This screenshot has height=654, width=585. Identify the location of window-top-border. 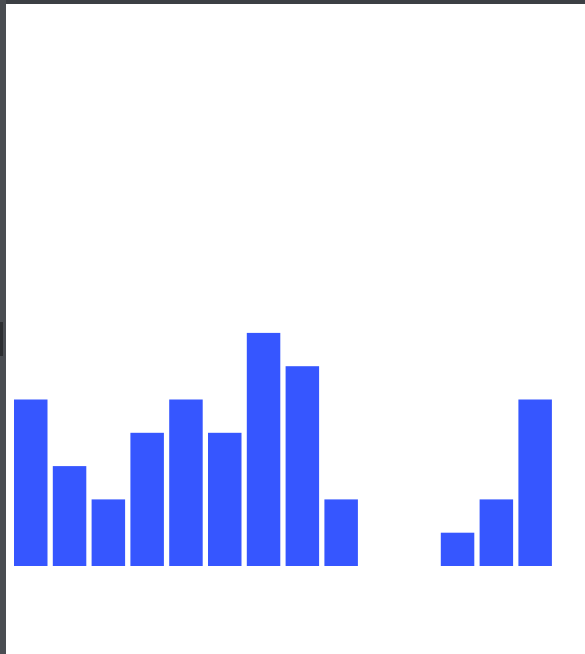
(292, 2).